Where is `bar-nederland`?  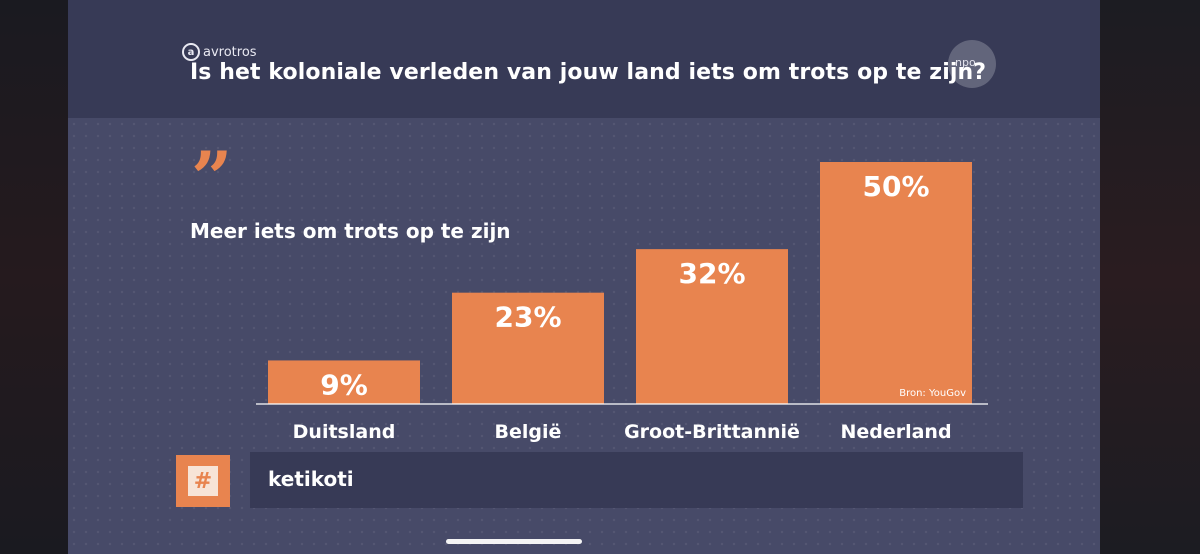
bar-nederland is located at coordinates (896, 283).